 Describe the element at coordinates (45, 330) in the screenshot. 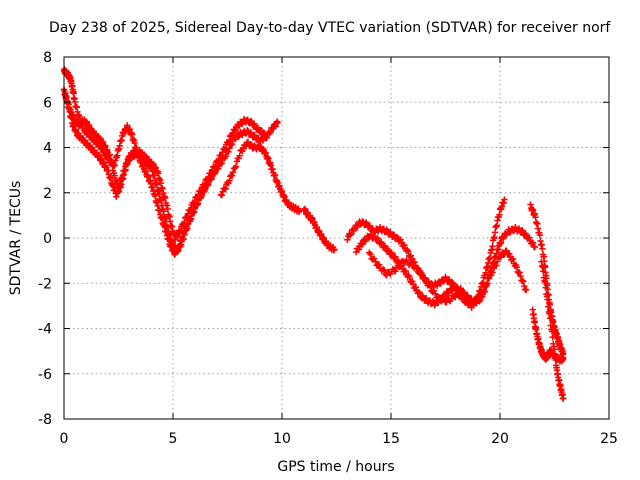

I see `y-tick-label: -4` at that location.